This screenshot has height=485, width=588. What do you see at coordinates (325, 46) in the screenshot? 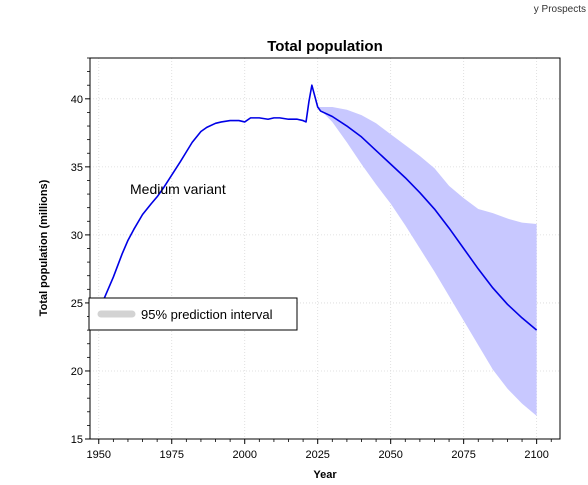
I see `chart-title: Total population` at bounding box center [325, 46].